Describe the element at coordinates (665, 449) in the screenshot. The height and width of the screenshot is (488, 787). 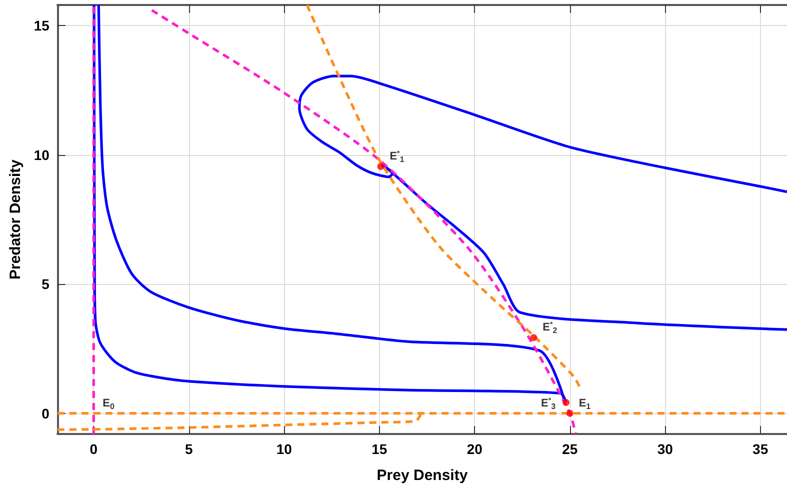
I see `x-tick-label: 30` at that location.